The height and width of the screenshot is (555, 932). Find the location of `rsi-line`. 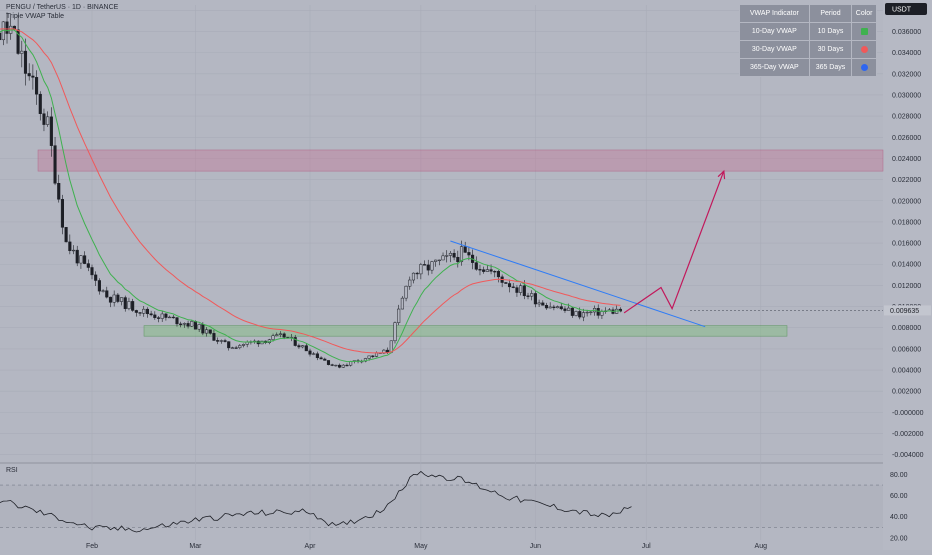

rsi-line is located at coordinates (316, 501).